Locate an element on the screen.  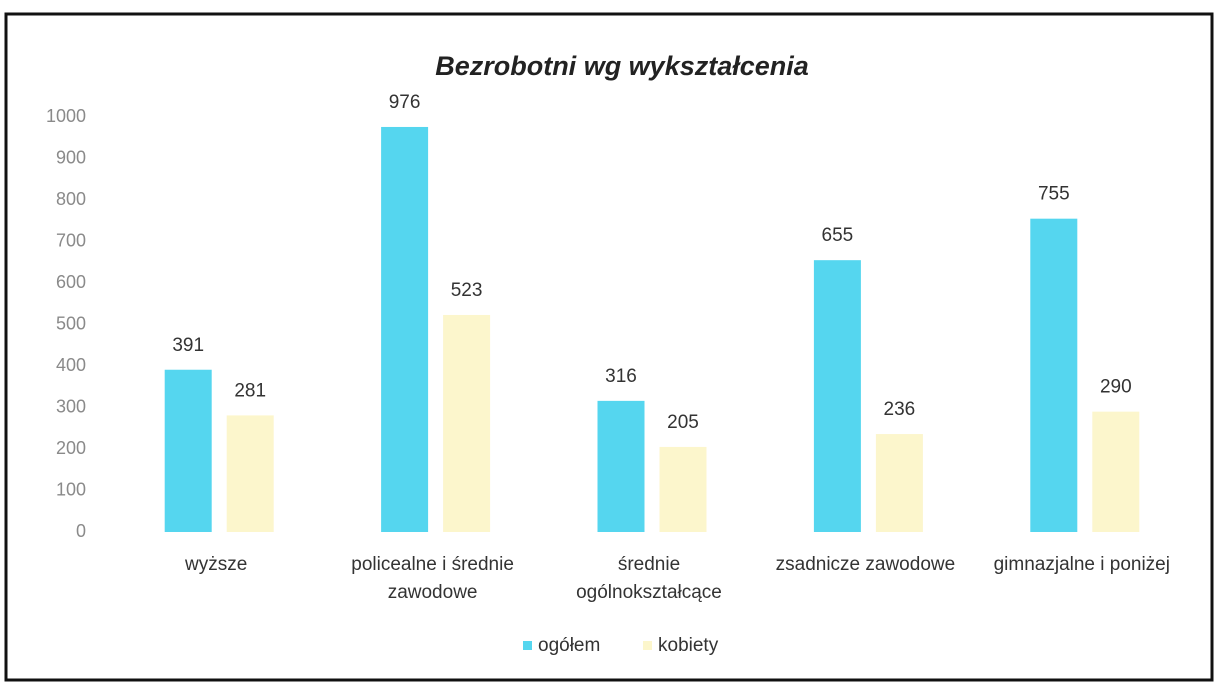
x-tick-label: policealne i średnie zawodowe is located at coordinates (432, 578).